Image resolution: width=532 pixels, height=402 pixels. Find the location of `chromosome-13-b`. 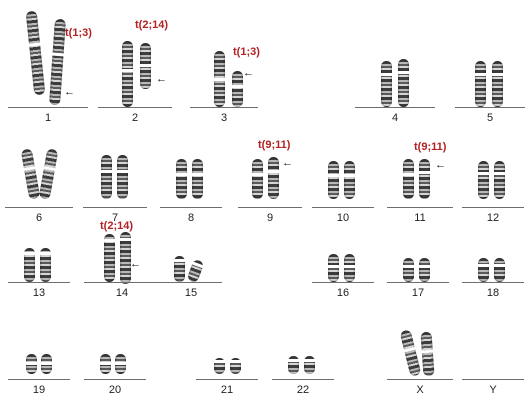

chromosome-13-b is located at coordinates (45, 265).